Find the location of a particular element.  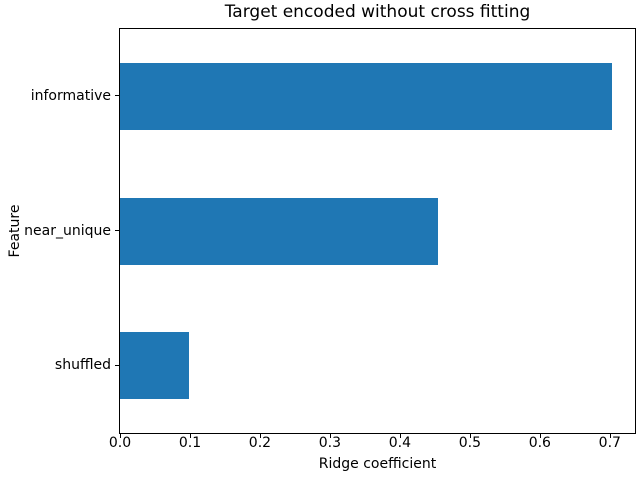

y-tick-label-shuffled: shuffled is located at coordinates (82, 365).